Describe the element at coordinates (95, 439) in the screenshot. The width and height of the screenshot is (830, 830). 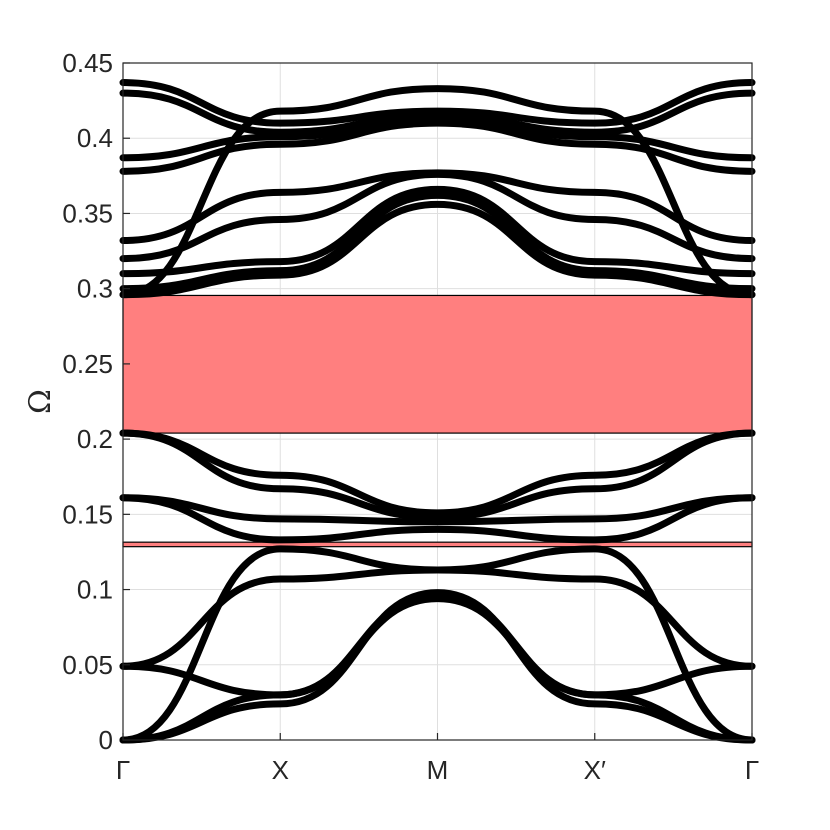
I see `y-tick-label-4: 0.2` at that location.